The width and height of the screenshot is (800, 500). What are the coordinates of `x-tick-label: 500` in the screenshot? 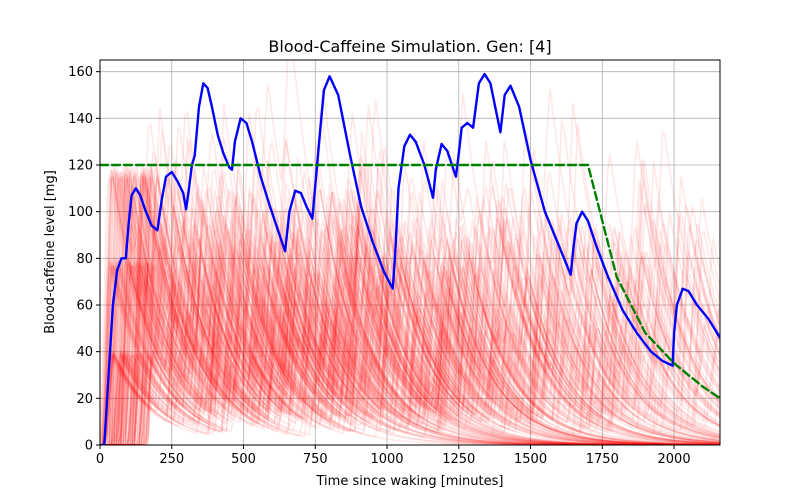 It's located at (243, 459).